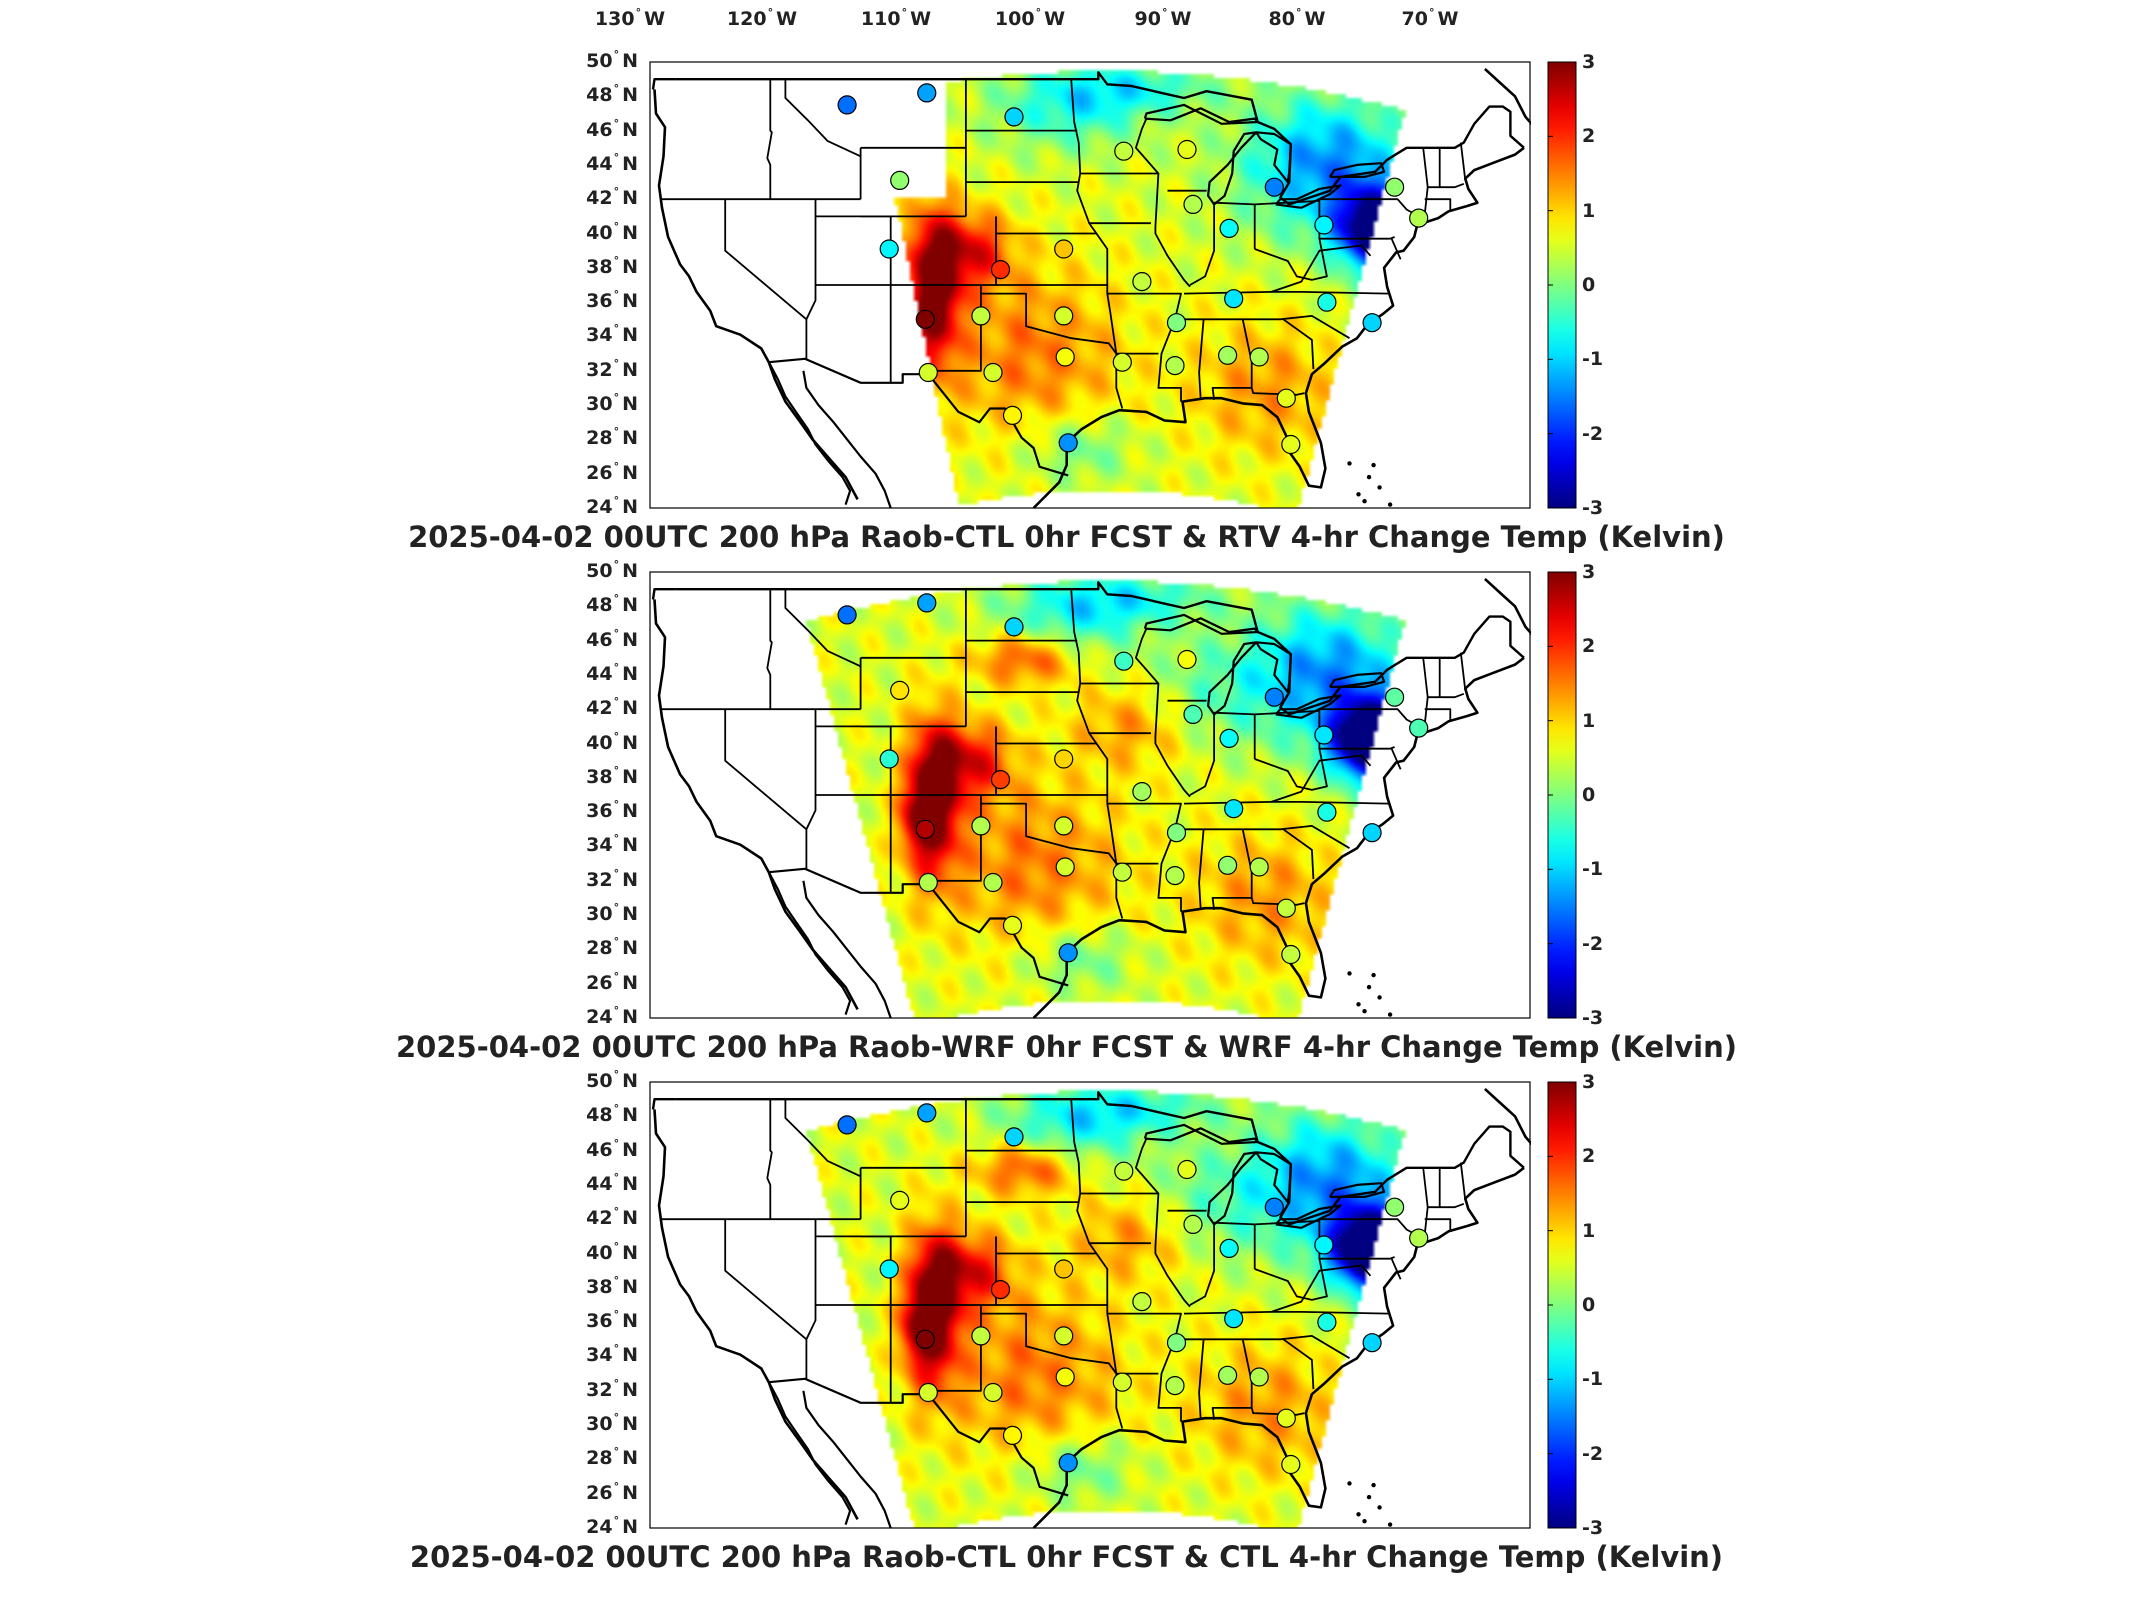 The width and height of the screenshot is (2133, 1600). Describe the element at coordinates (1278, 837) in the screenshot. I see `coastline-gulf-atlantic` at that location.